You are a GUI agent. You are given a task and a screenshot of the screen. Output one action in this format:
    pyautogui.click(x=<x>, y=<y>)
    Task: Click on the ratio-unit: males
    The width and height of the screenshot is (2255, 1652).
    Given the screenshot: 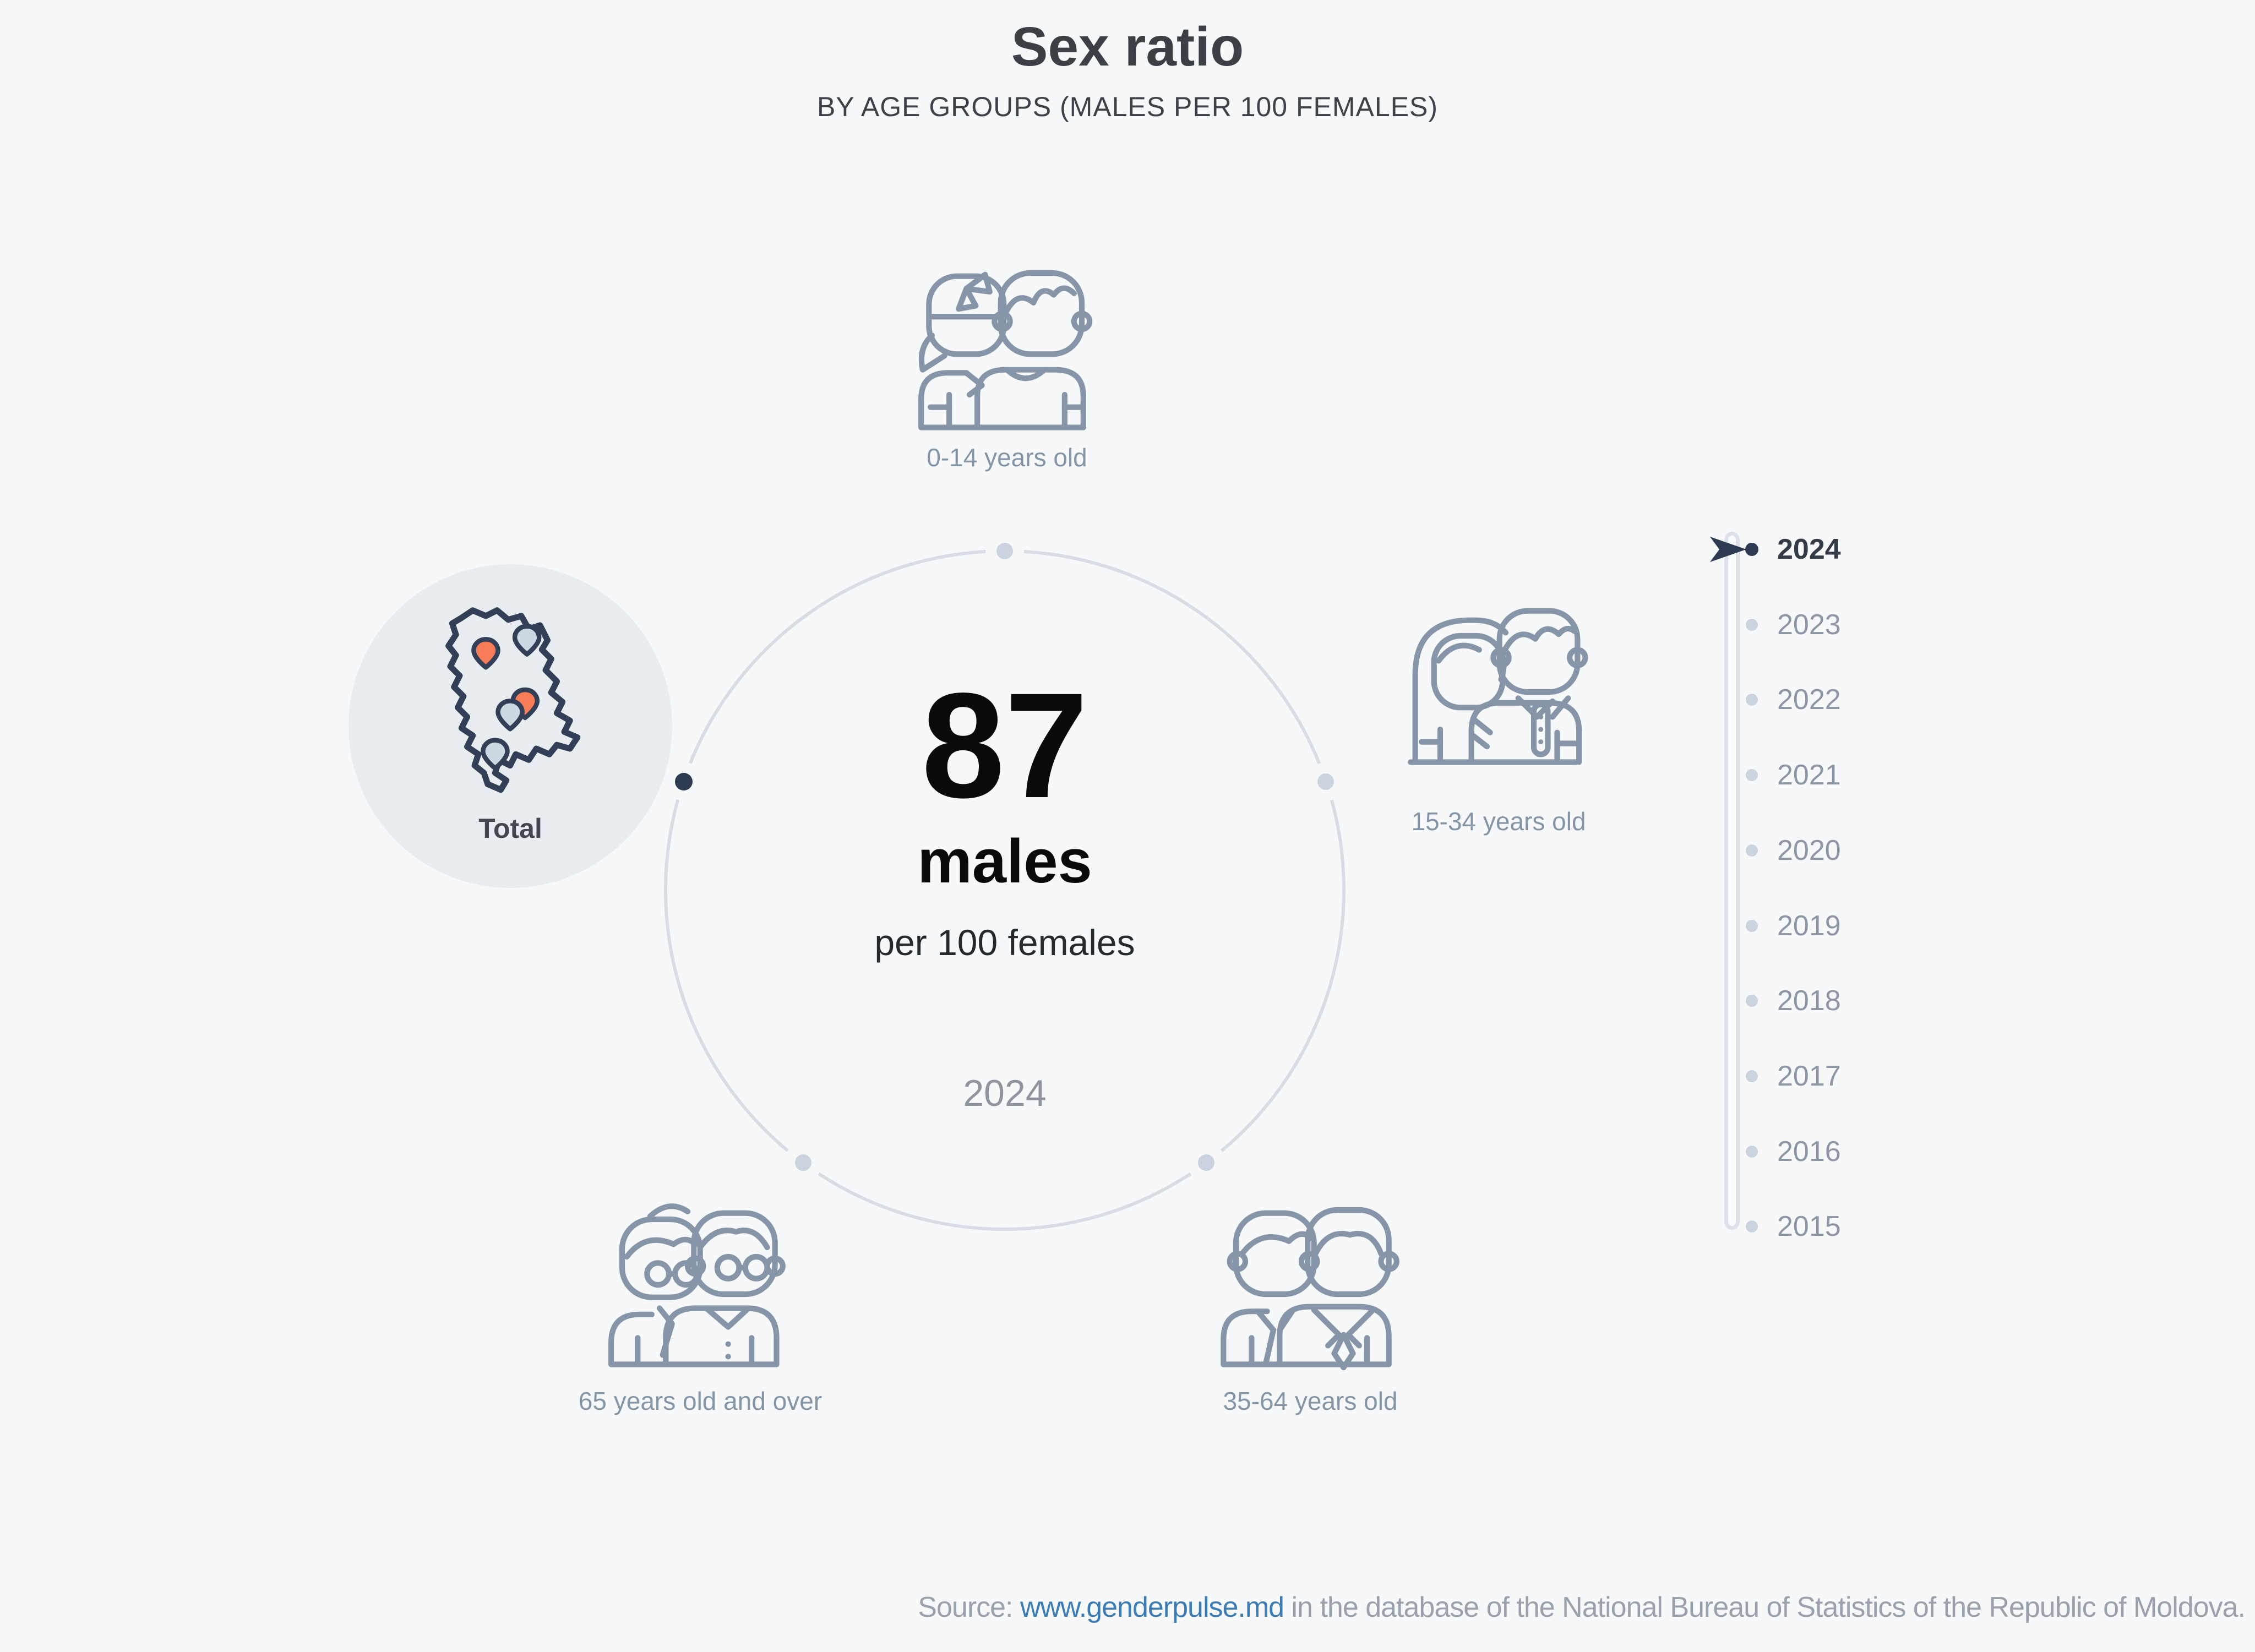 What is the action you would take?
    pyautogui.click(x=1004, y=861)
    